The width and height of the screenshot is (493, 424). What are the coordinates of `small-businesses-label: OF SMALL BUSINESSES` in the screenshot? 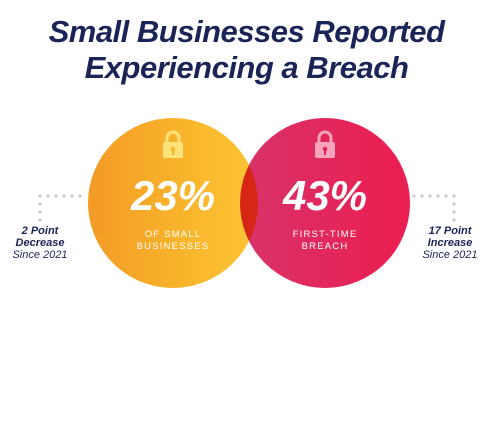 It's located at (173, 241).